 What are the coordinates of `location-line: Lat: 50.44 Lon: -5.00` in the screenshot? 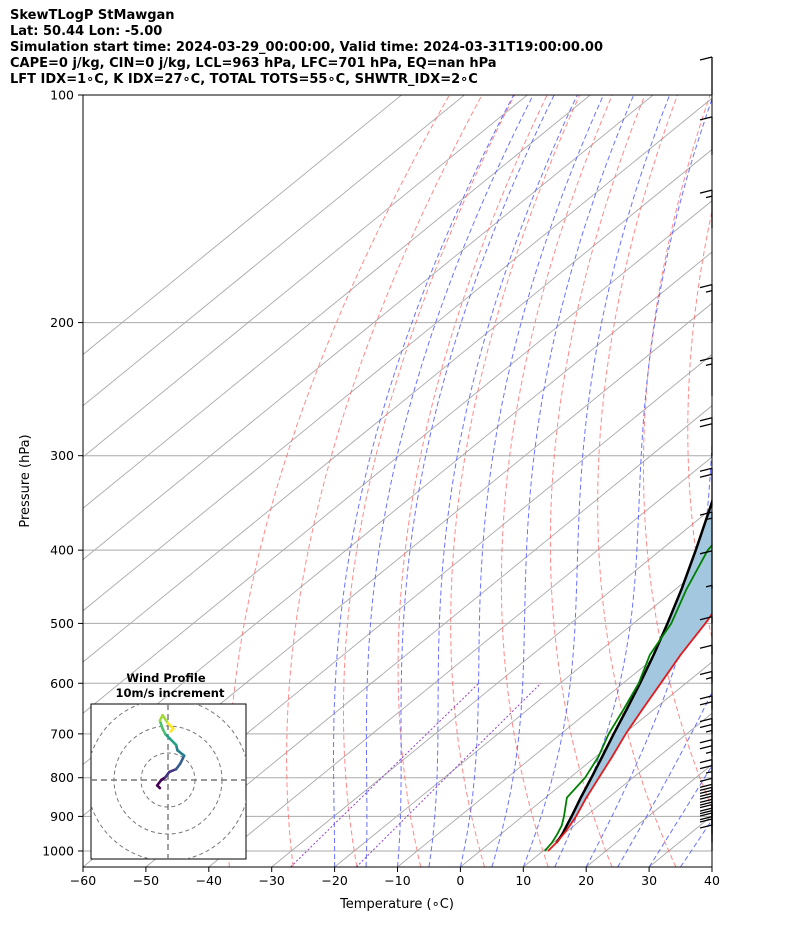 It's located at (86, 31).